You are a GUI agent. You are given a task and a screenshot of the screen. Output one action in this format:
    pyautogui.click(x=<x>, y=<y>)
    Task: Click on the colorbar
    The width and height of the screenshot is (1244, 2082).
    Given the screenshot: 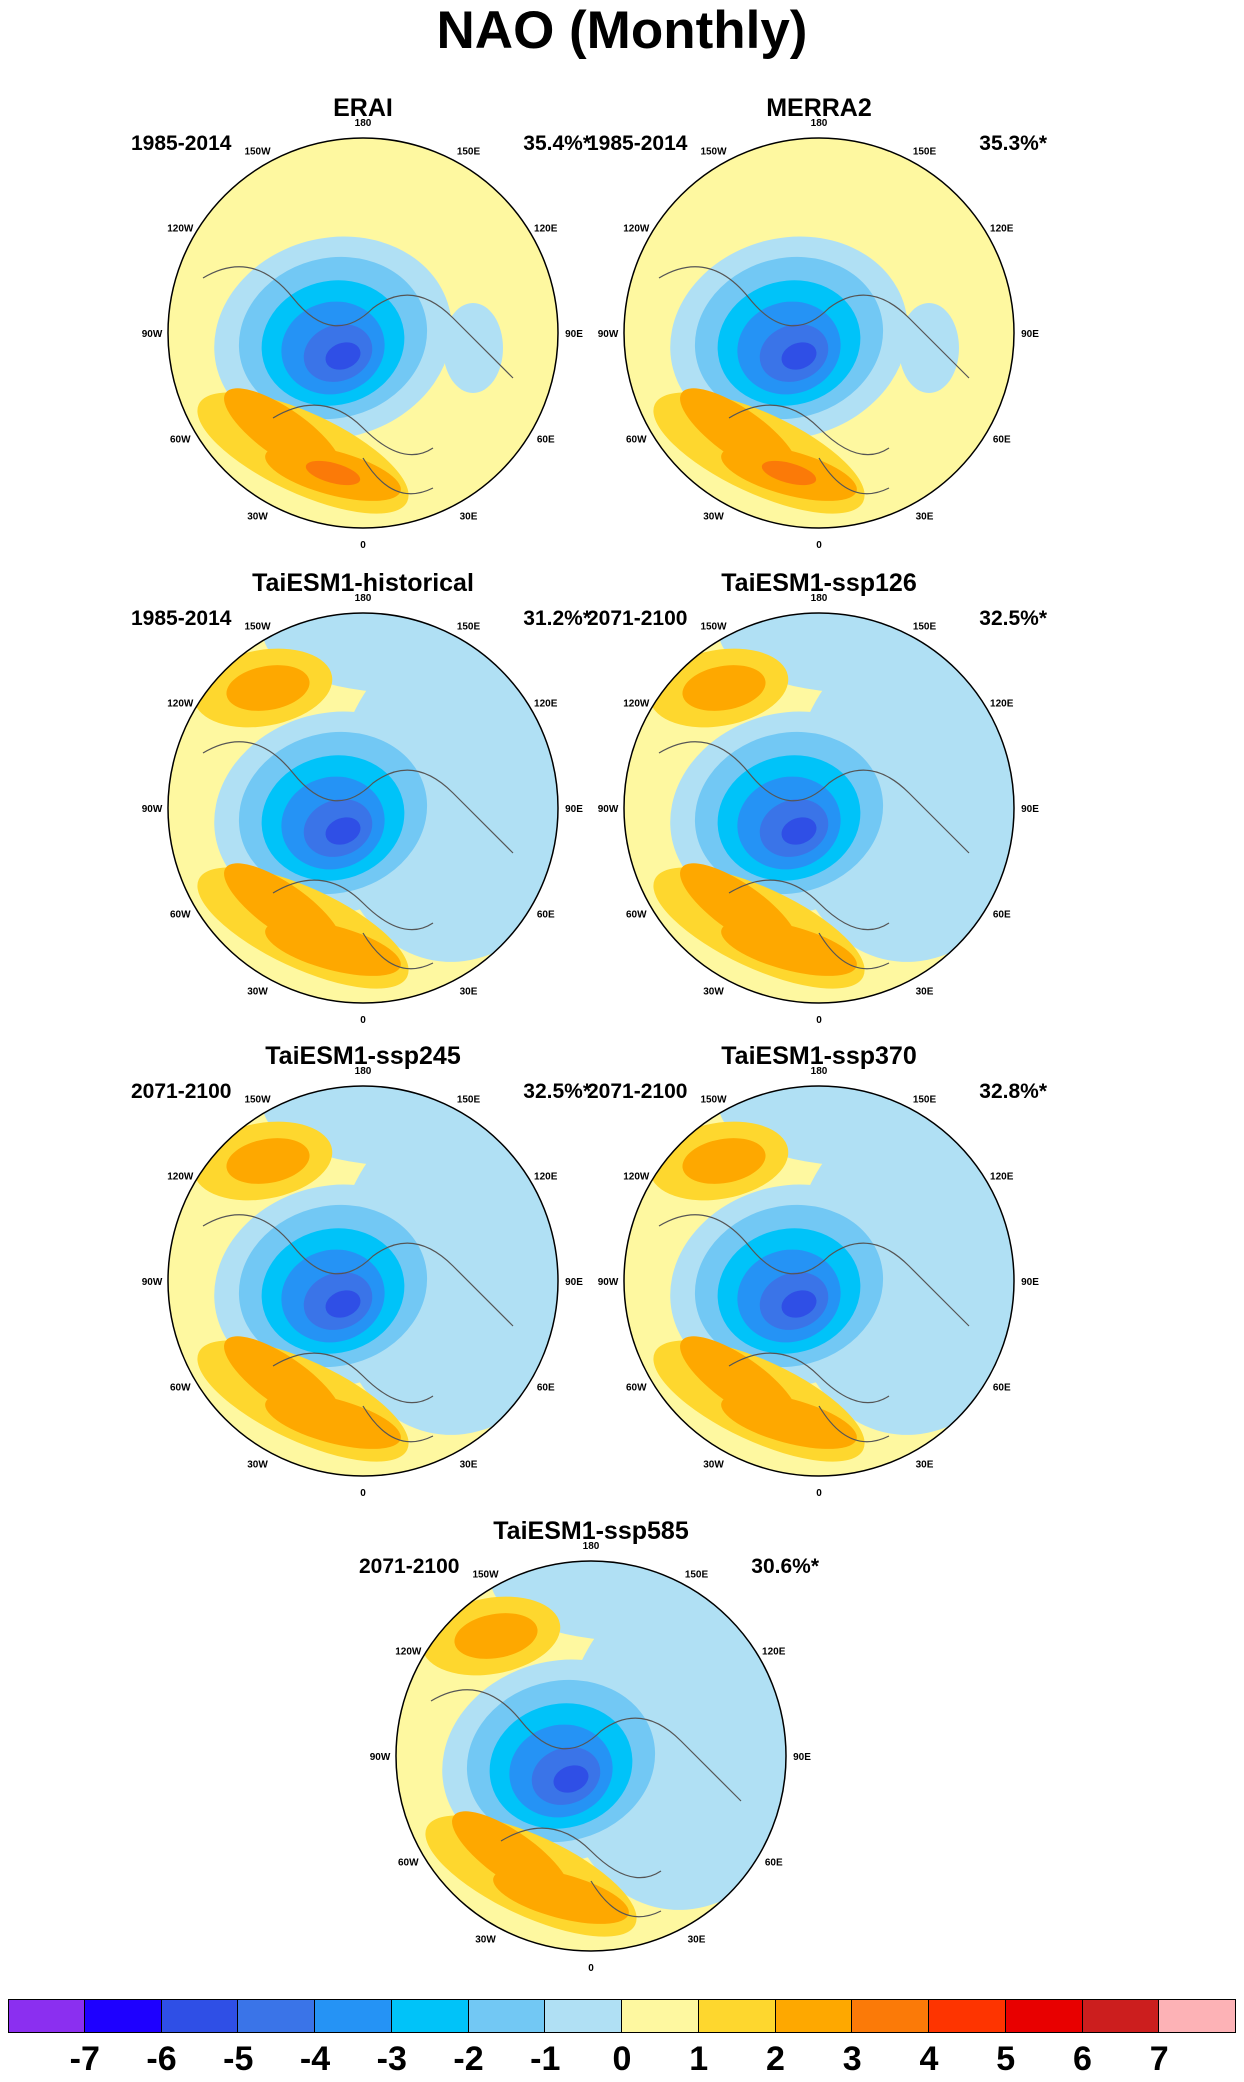 What is the action you would take?
    pyautogui.click(x=622, y=2016)
    